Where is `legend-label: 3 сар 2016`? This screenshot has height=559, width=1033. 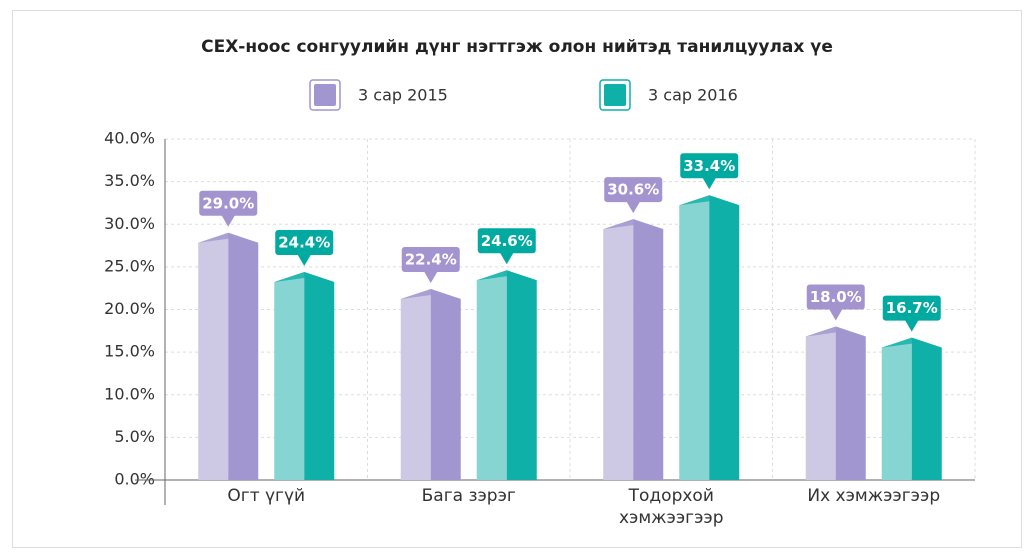
legend-label: 3 сар 2016 is located at coordinates (693, 95).